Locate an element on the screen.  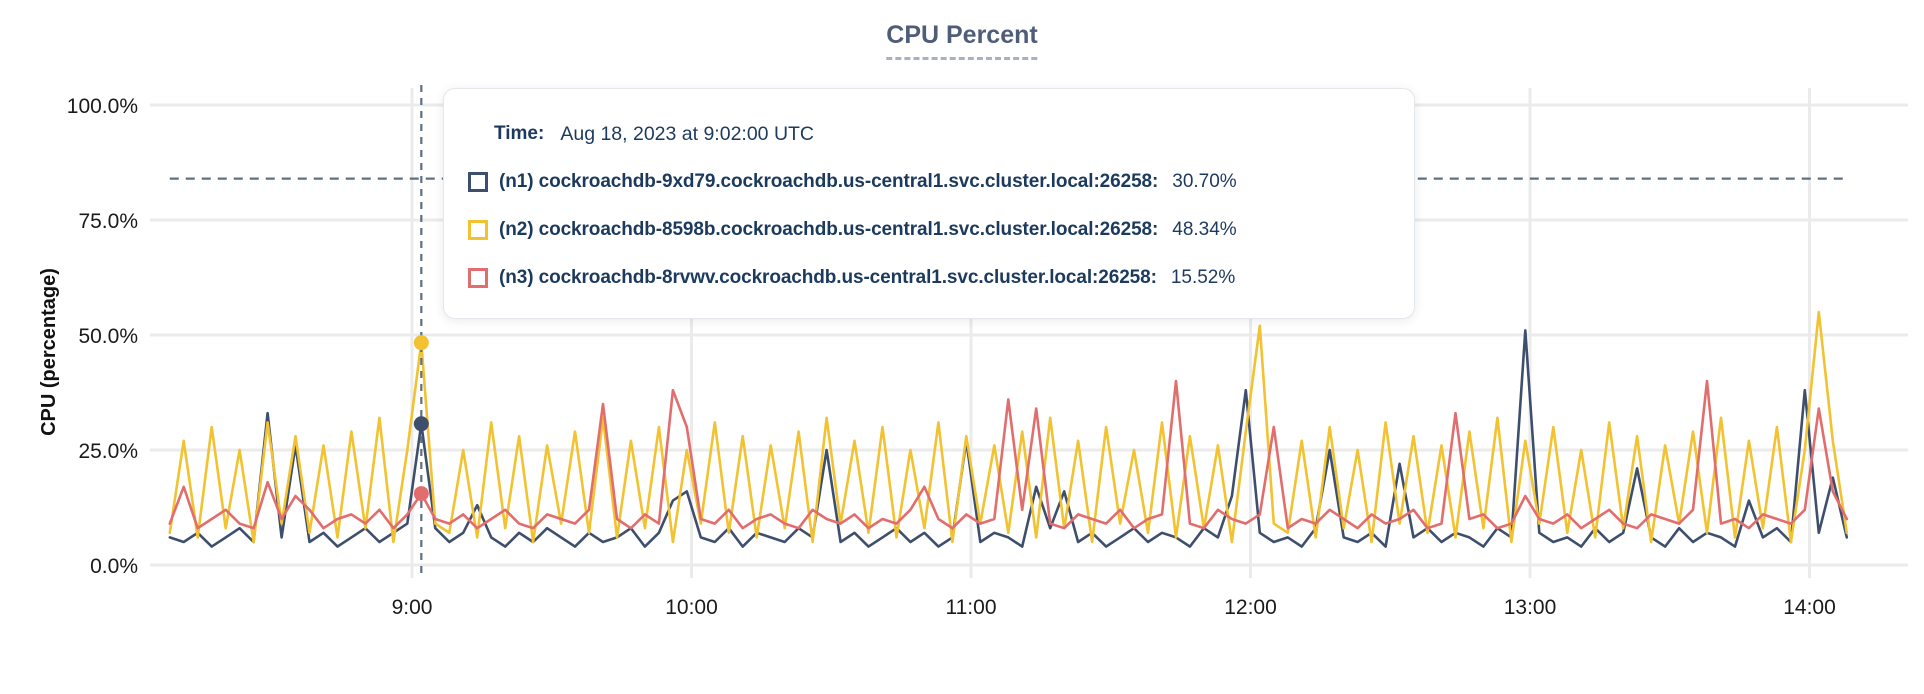
series-swatch-n1-icon is located at coordinates (478, 182).